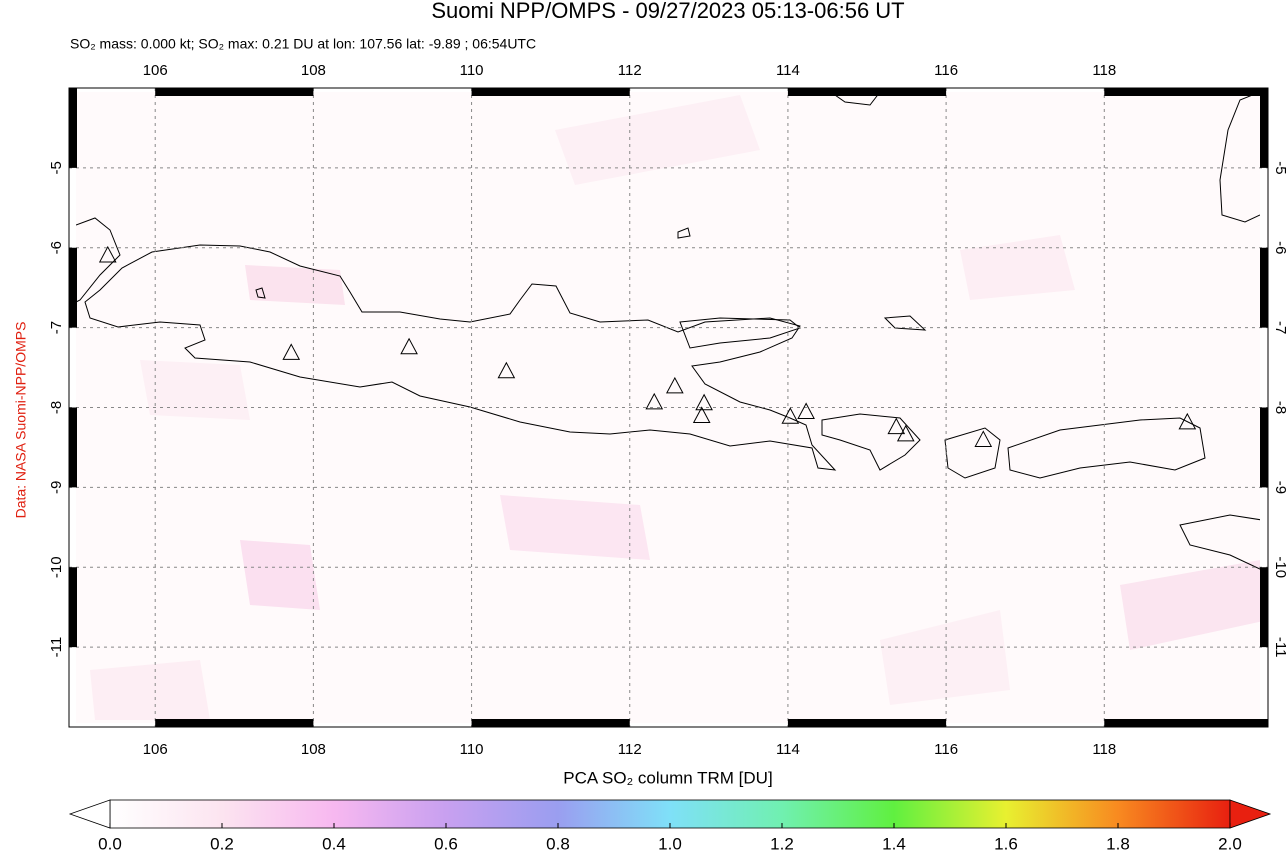  What do you see at coordinates (782, 843) in the screenshot?
I see `colorbar-tick-label: 1.2` at bounding box center [782, 843].